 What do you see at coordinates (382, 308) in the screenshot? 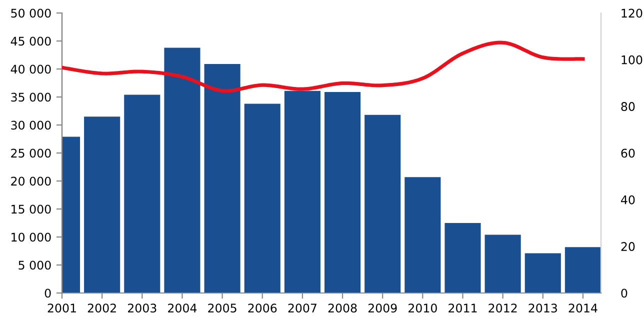
I see `x-tick-label: 2009` at bounding box center [382, 308].